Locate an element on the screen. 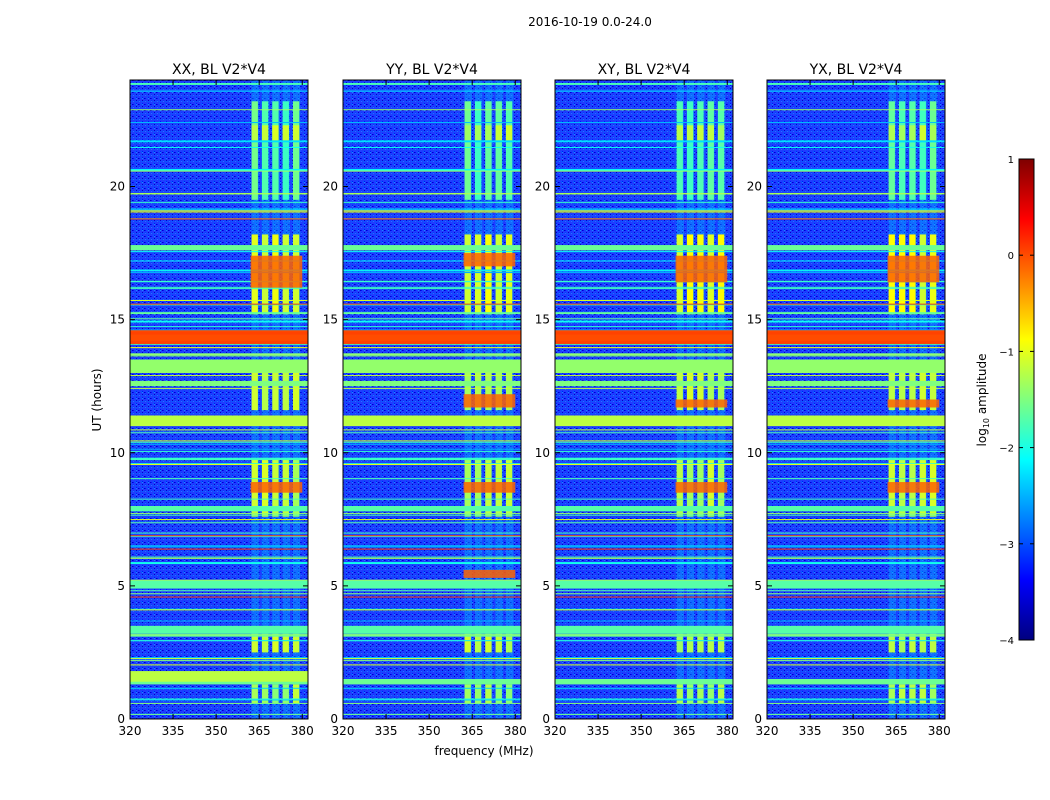 The image size is (1050, 800). colorbar-tick-label: 0 is located at coordinates (1011, 256).